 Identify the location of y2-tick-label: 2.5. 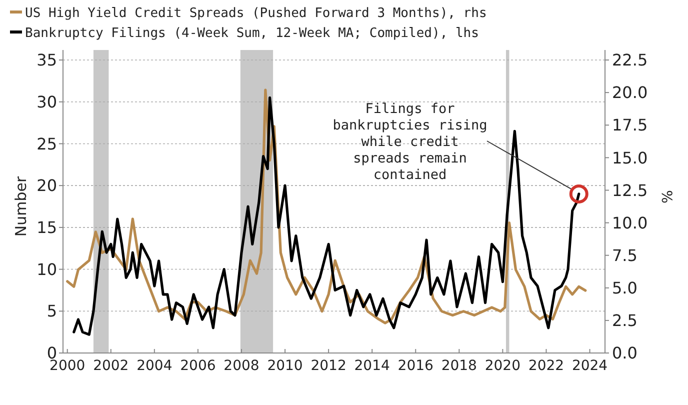
(625, 320).